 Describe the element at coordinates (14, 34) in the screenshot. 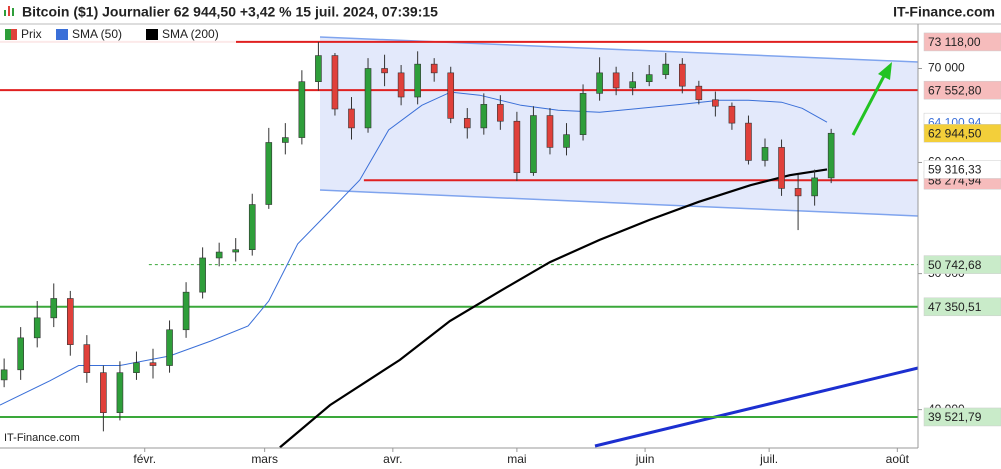

I see `legend-swatch-down` at that location.